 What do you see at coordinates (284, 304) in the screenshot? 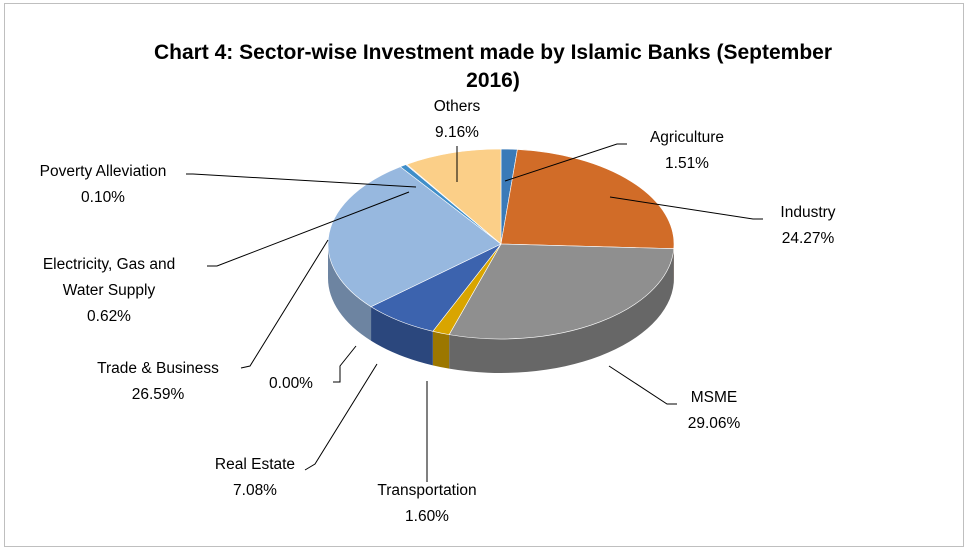
I see `leader-line-trade` at bounding box center [284, 304].